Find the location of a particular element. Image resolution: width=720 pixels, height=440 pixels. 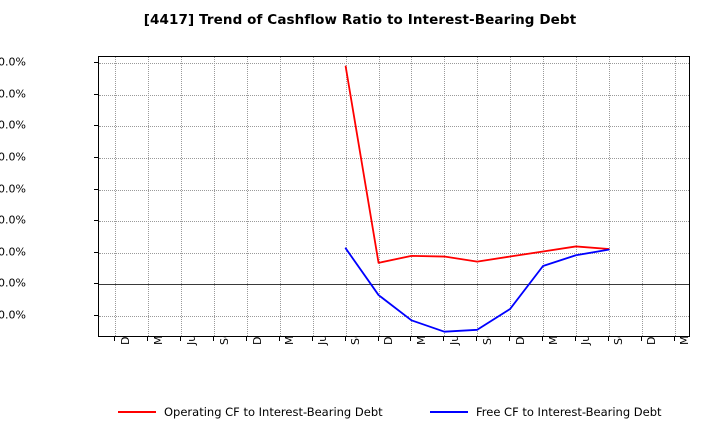

gridline-zero is located at coordinates (394, 285).